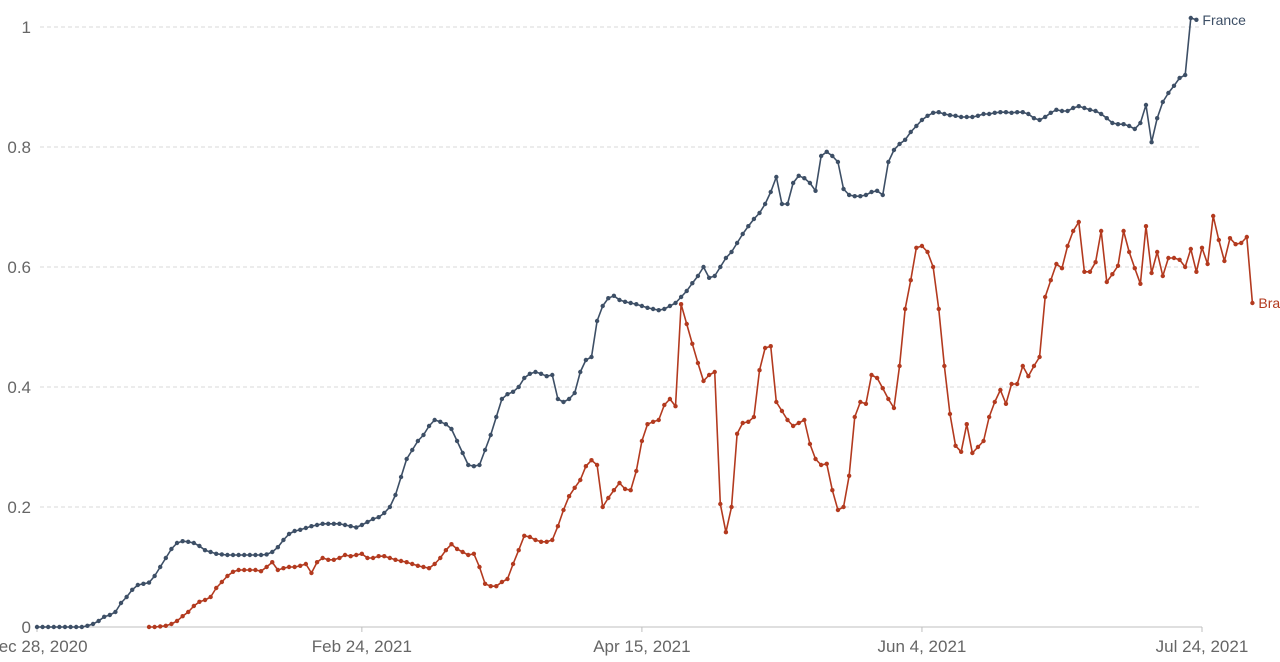  Describe the element at coordinates (922, 646) in the screenshot. I see `x-tick-label: Jun 4, 2021` at that location.